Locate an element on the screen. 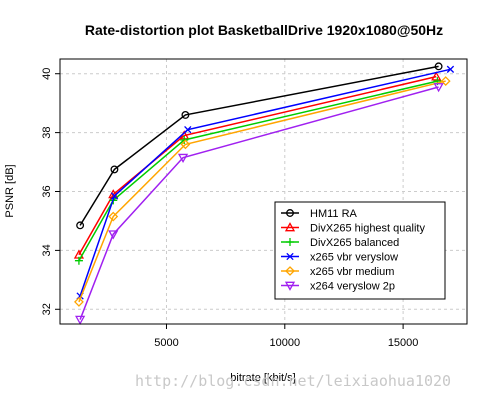  legend-entry: x265 vbr veryslow is located at coordinates (339, 258).